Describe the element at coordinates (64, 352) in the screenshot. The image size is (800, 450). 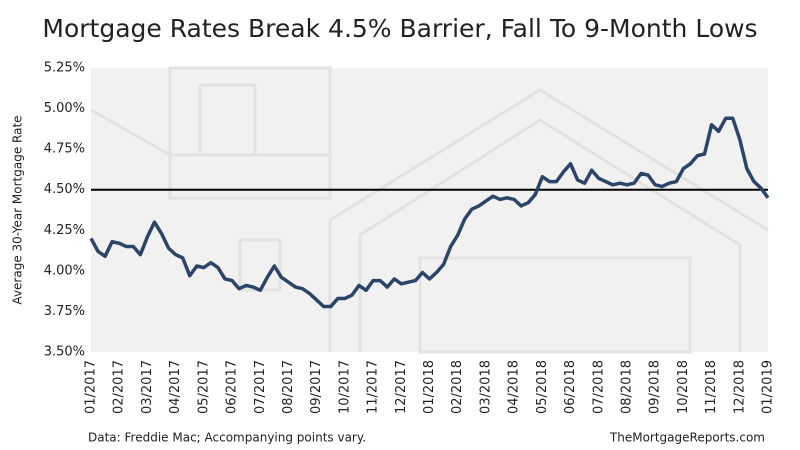
I see `y-tick-label: 3.50%` at that location.